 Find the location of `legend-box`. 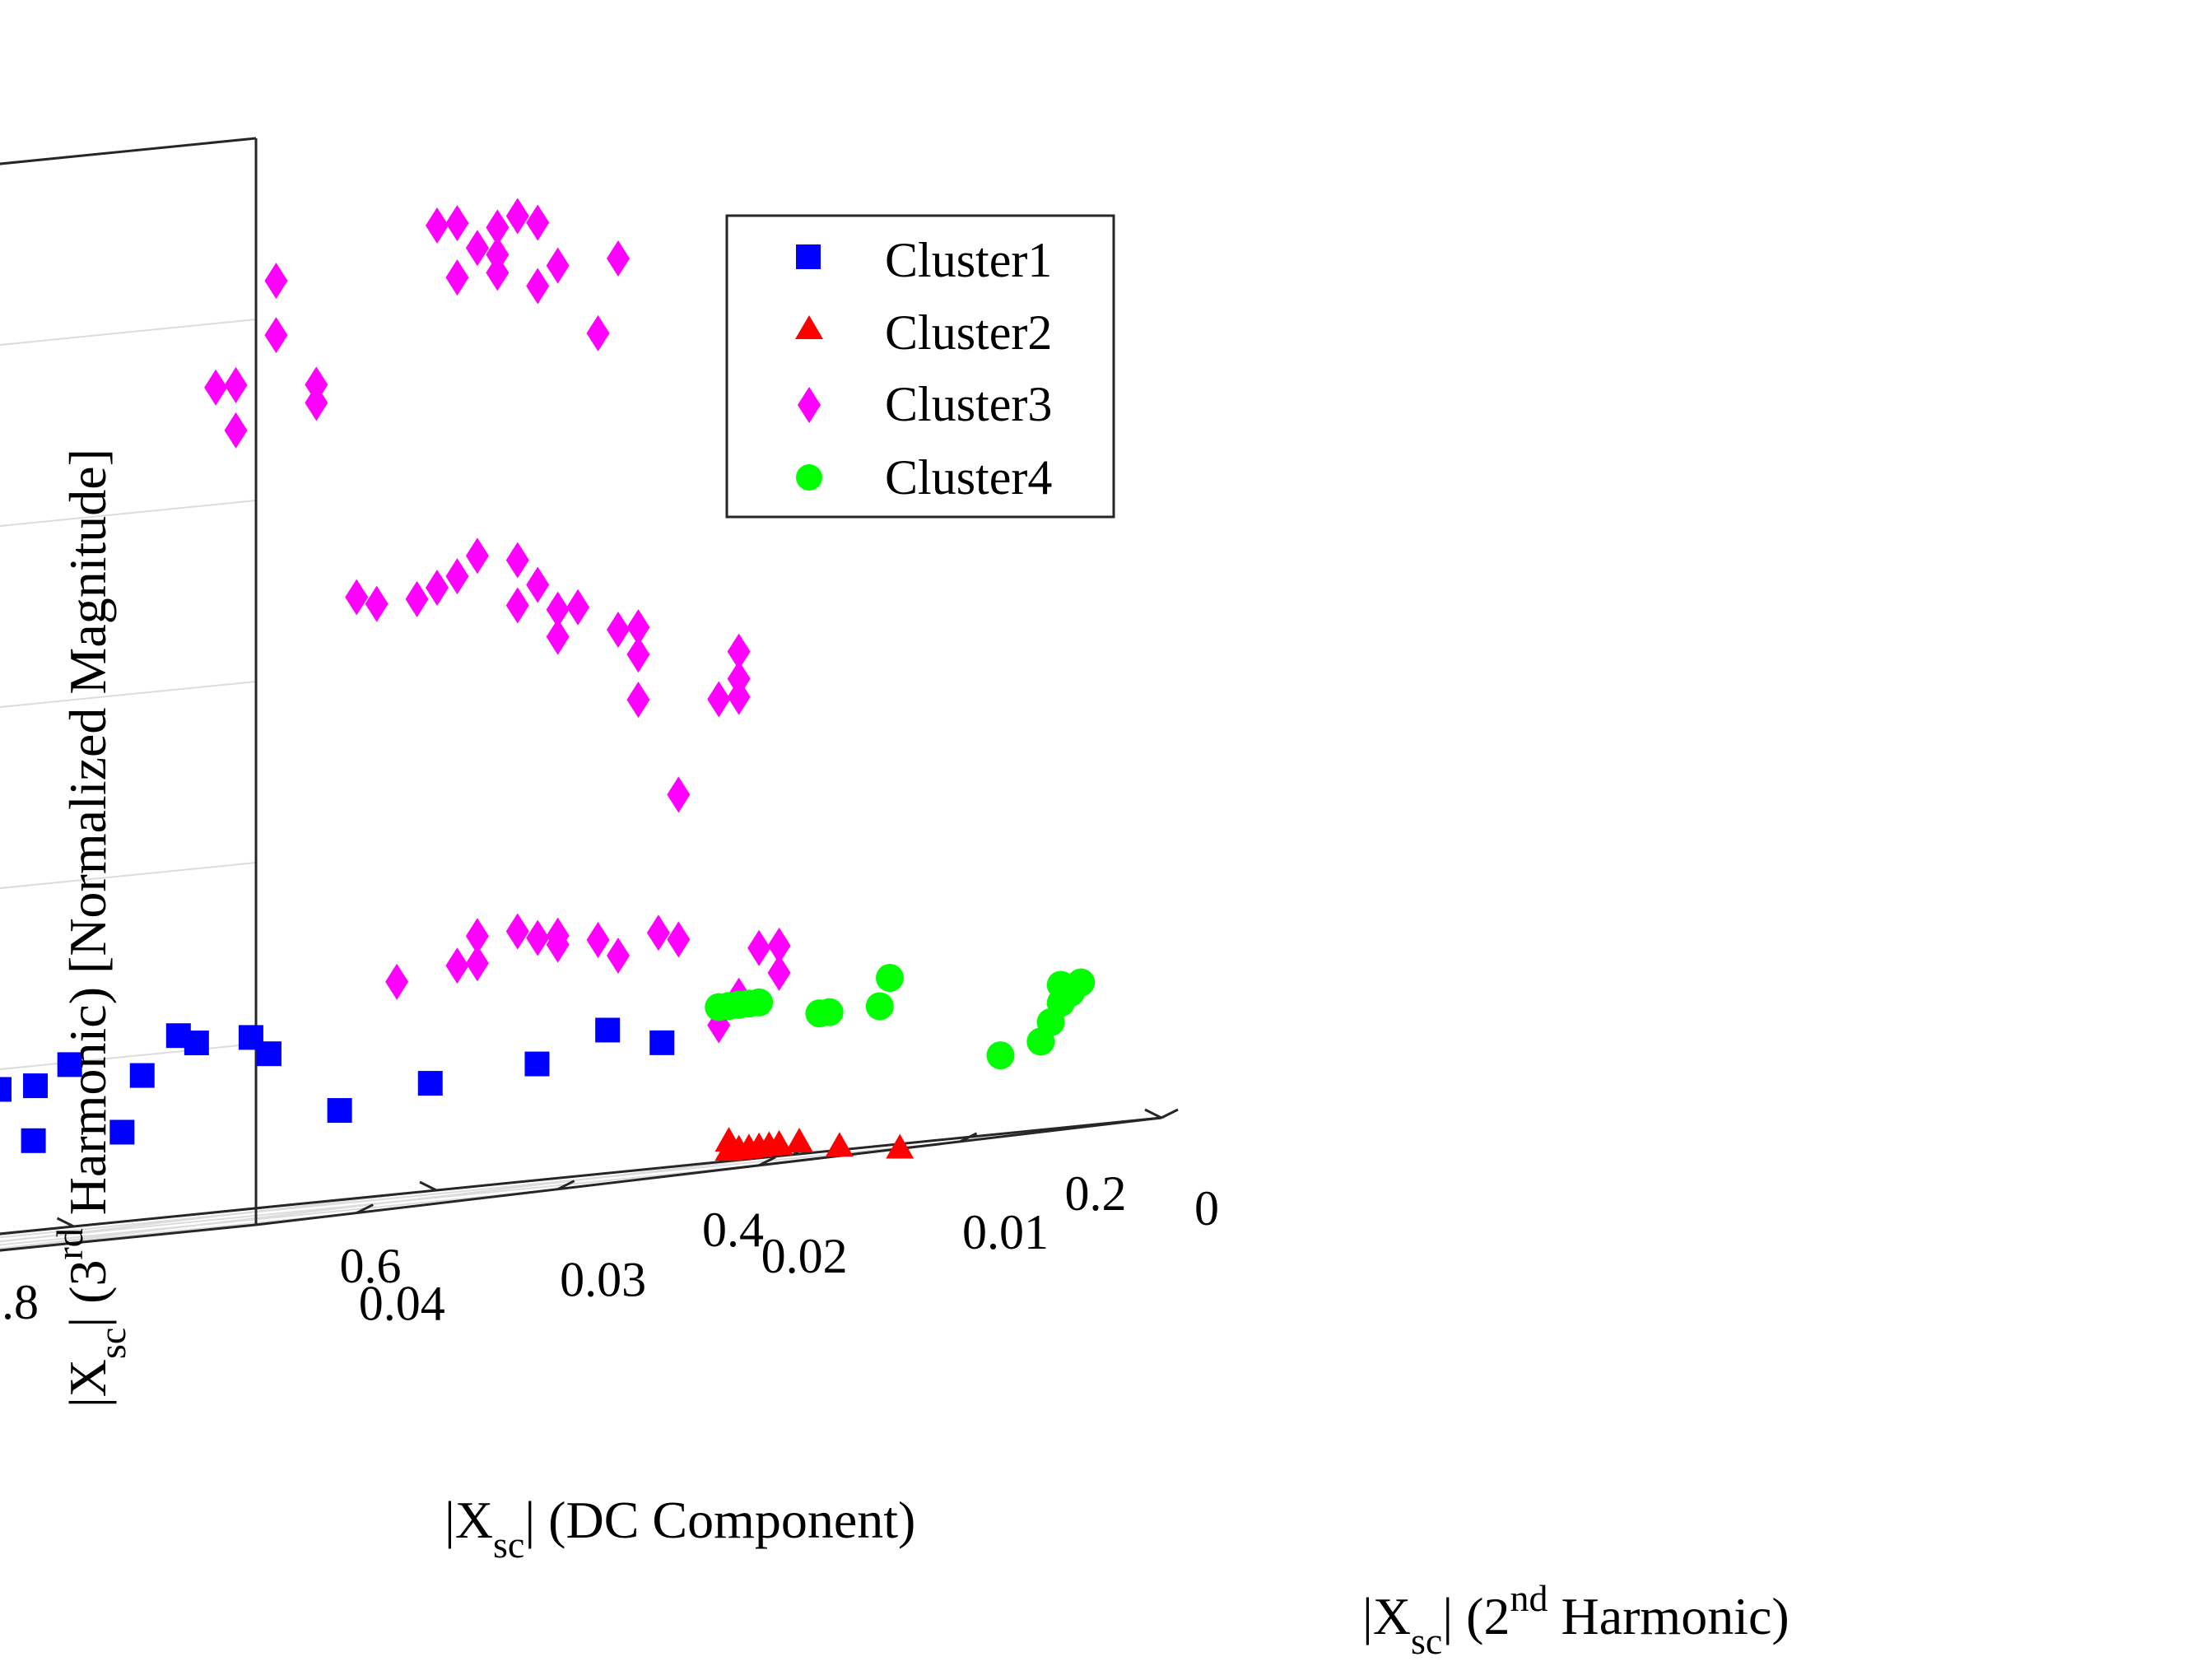

legend-box is located at coordinates (920, 366).